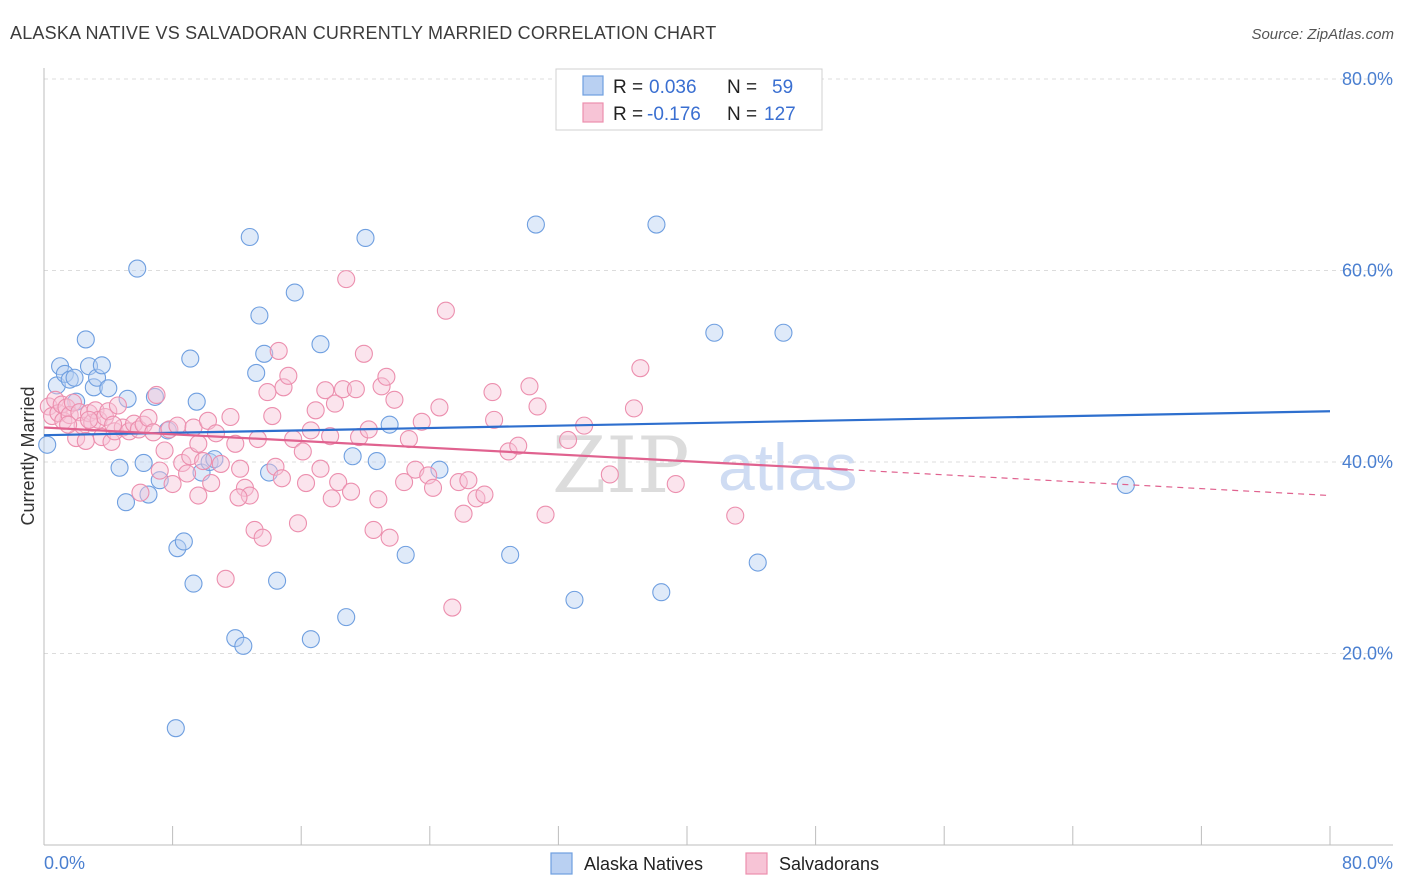 The width and height of the screenshot is (1406, 892). What do you see at coordinates (780, 114) in the screenshot?
I see `legend-n-value: 127` at bounding box center [780, 114].